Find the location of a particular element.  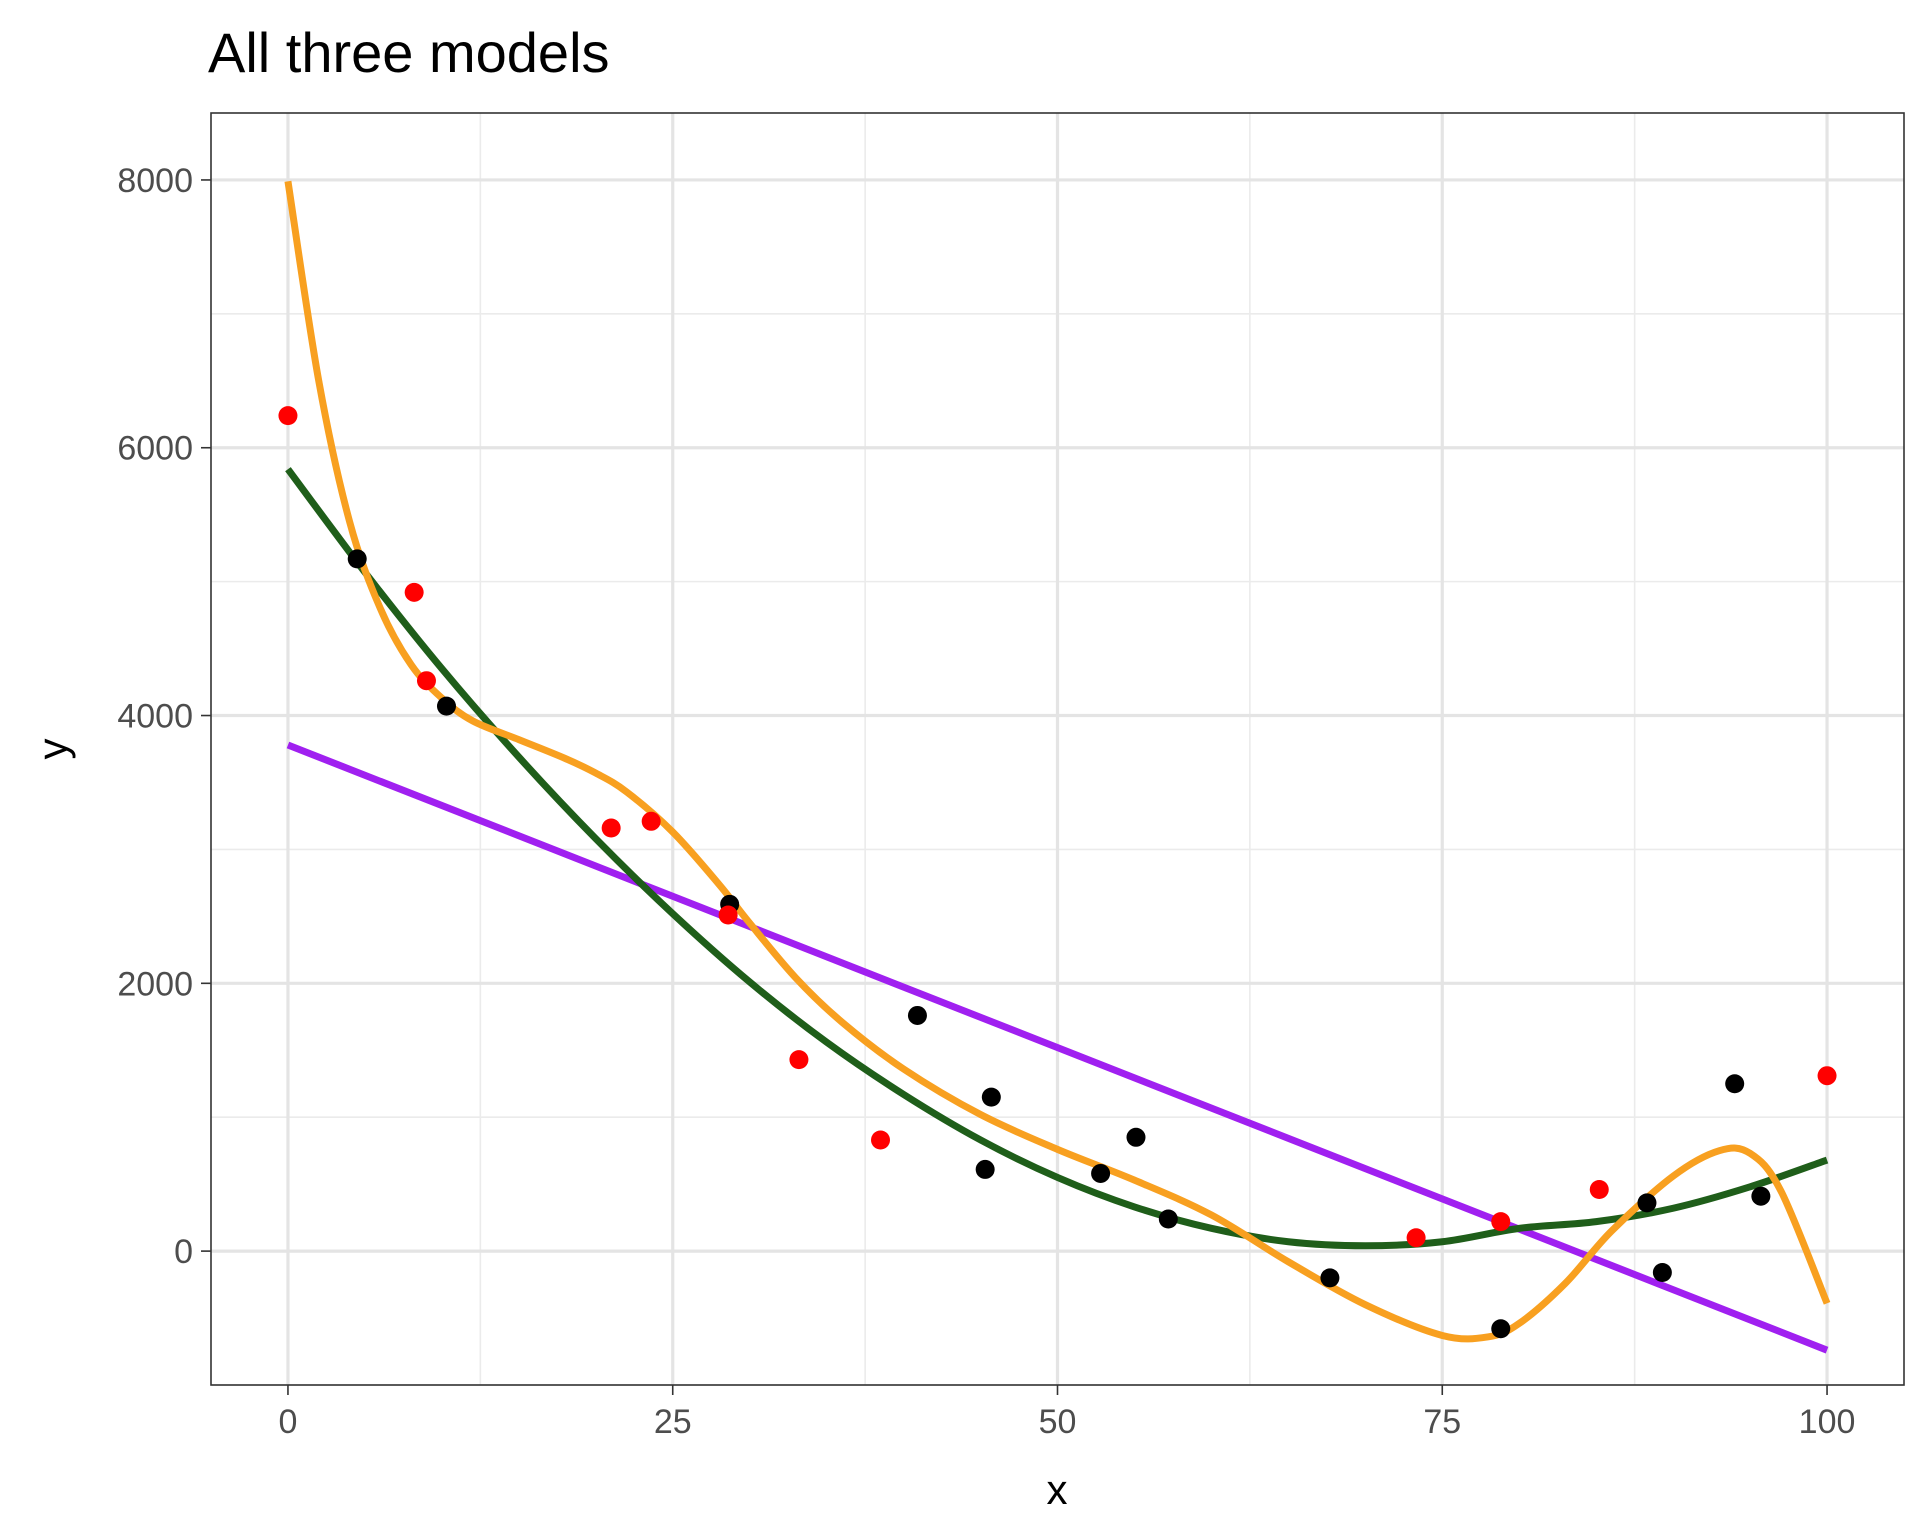

y-tick-label: 2000 is located at coordinates (155, 984).